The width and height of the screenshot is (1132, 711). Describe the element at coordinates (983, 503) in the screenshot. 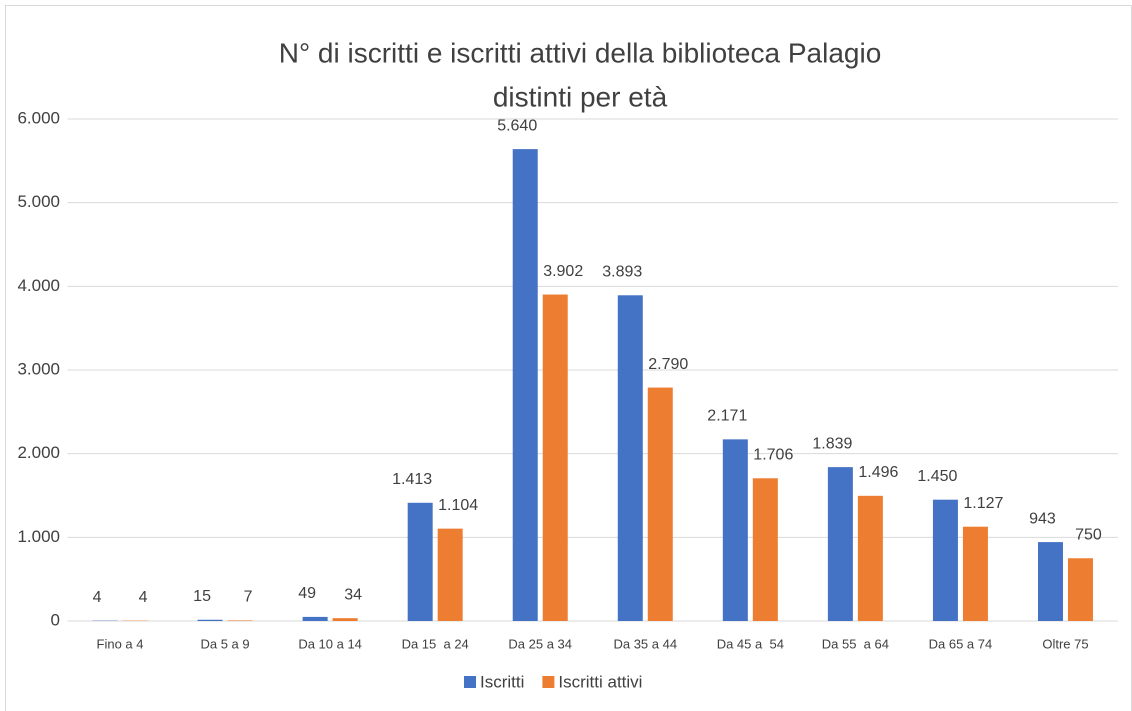

I see `data-label: 1.127` at that location.